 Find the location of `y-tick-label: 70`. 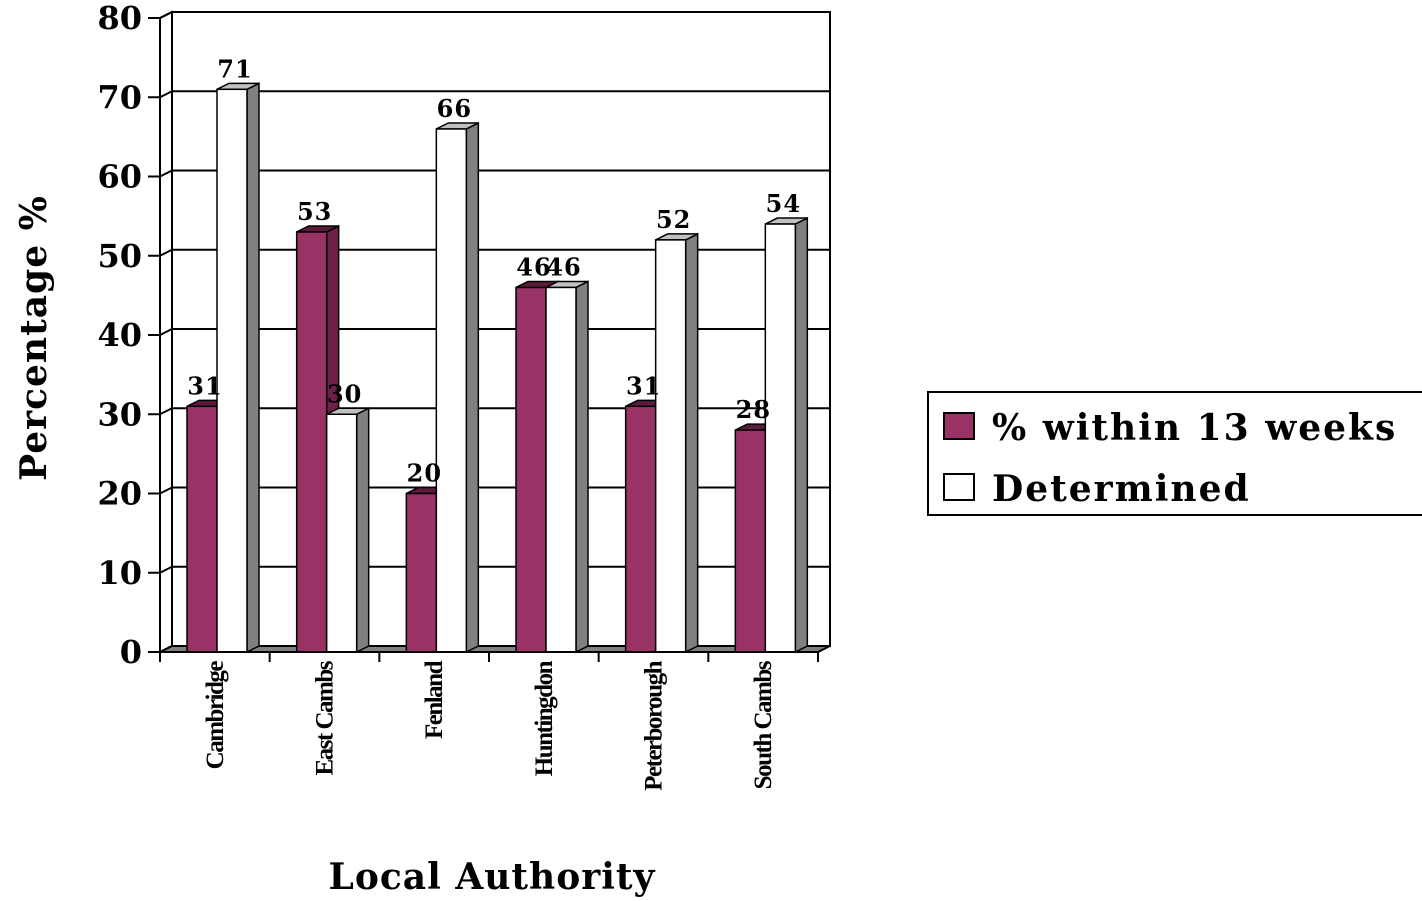

y-tick-label: 70 is located at coordinates (119, 97).